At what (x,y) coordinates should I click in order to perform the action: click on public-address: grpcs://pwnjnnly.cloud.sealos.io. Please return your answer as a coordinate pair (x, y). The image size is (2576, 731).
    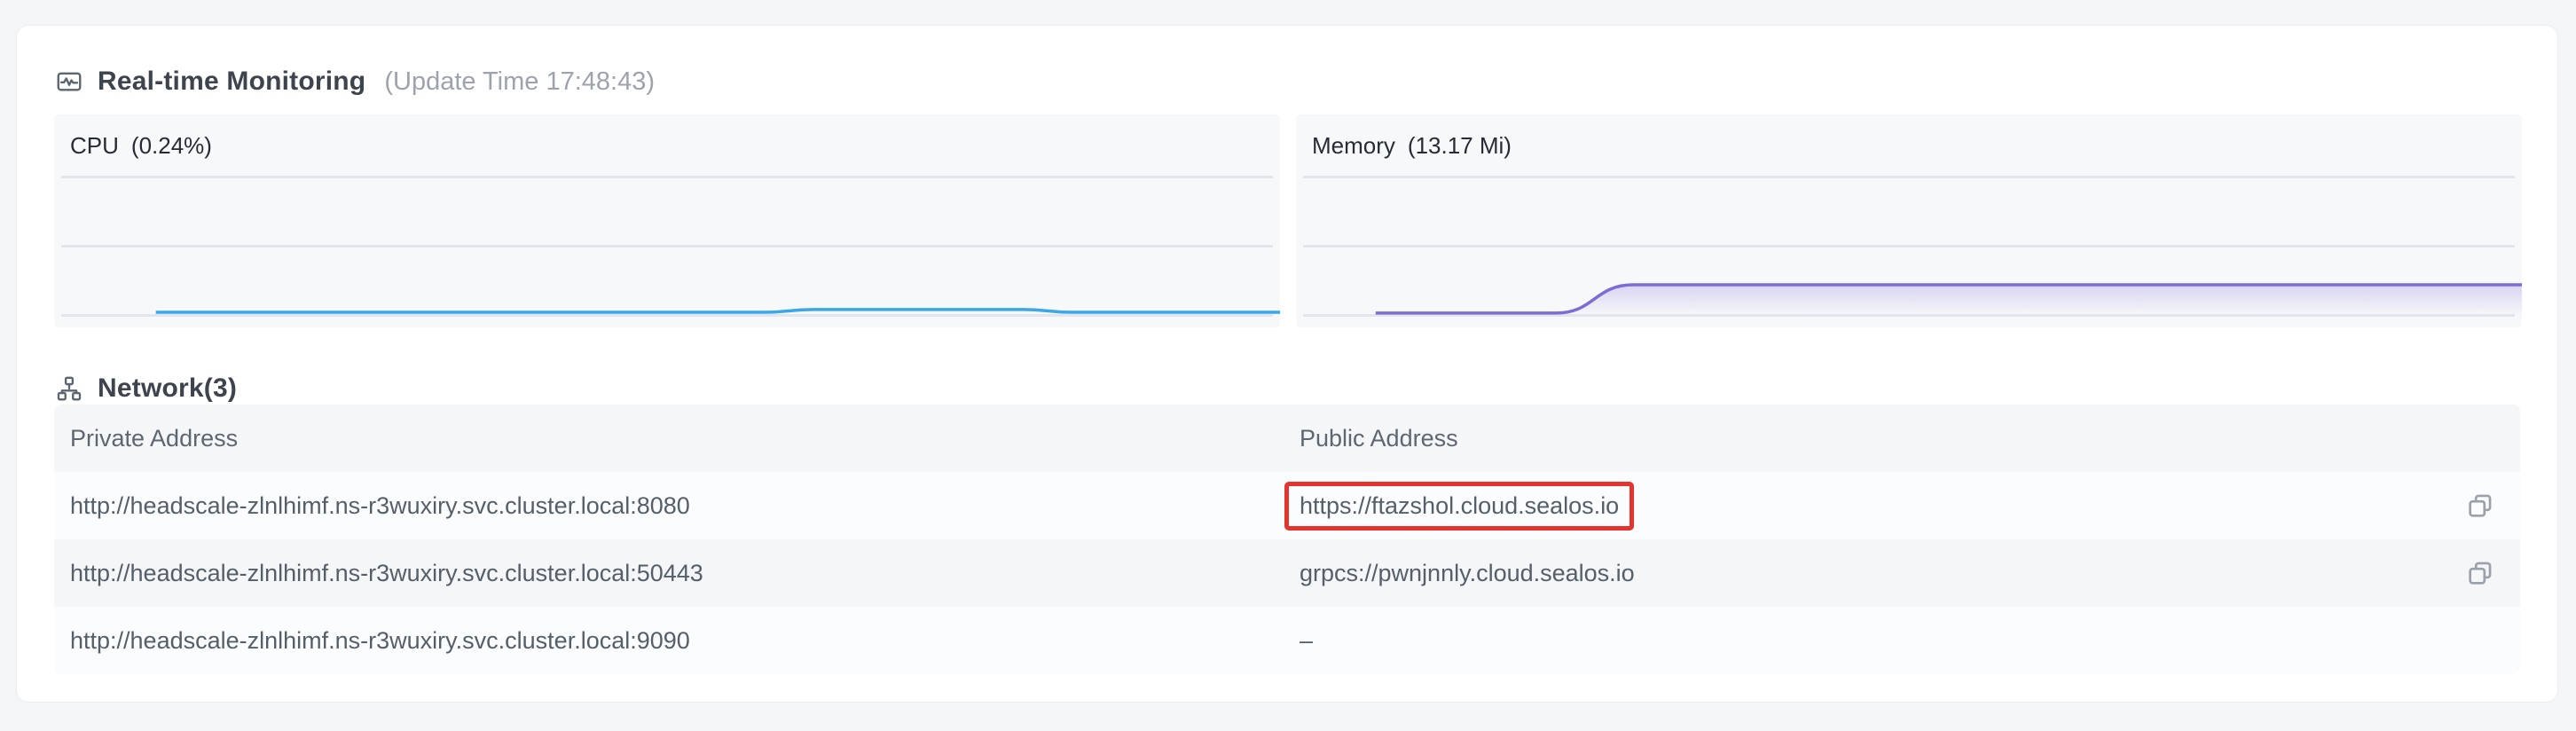
    Looking at the image, I should click on (1467, 572).